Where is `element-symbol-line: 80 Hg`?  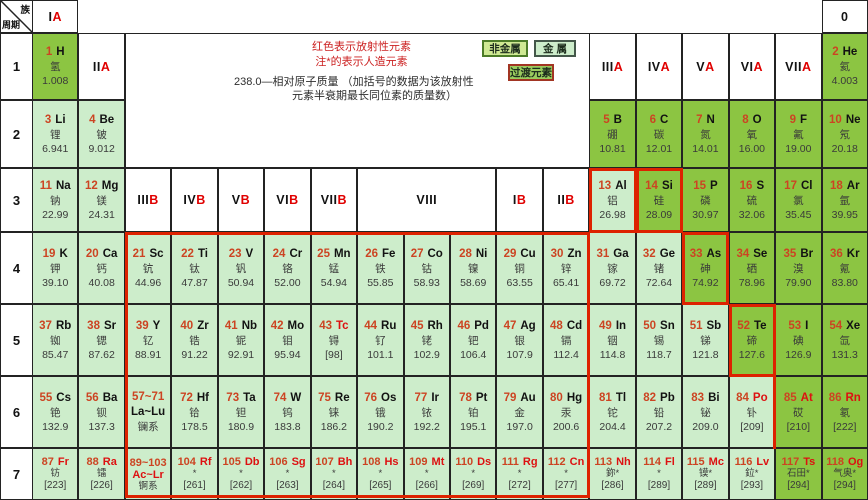
element-symbol-line: 80 Hg is located at coordinates (566, 398).